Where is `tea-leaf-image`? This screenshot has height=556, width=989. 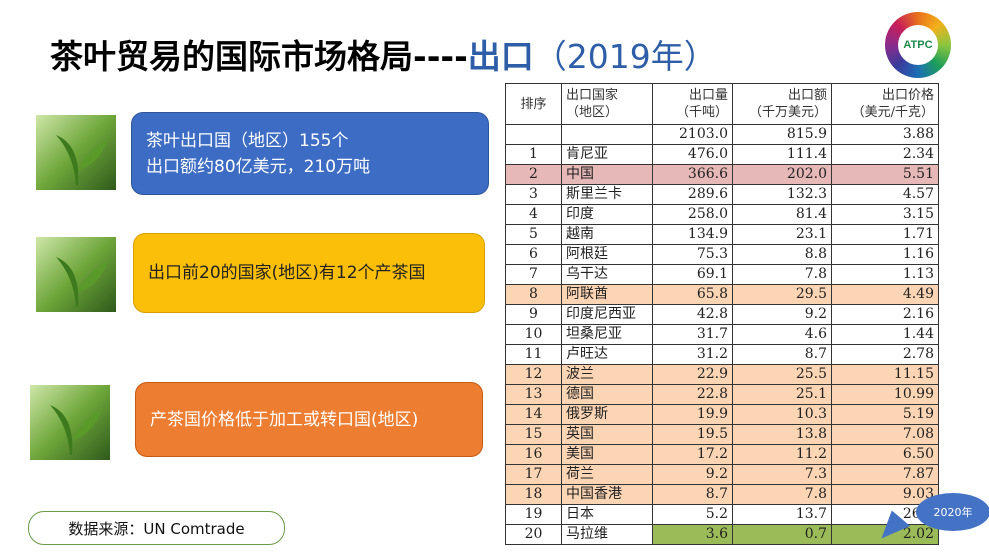 tea-leaf-image is located at coordinates (70, 422).